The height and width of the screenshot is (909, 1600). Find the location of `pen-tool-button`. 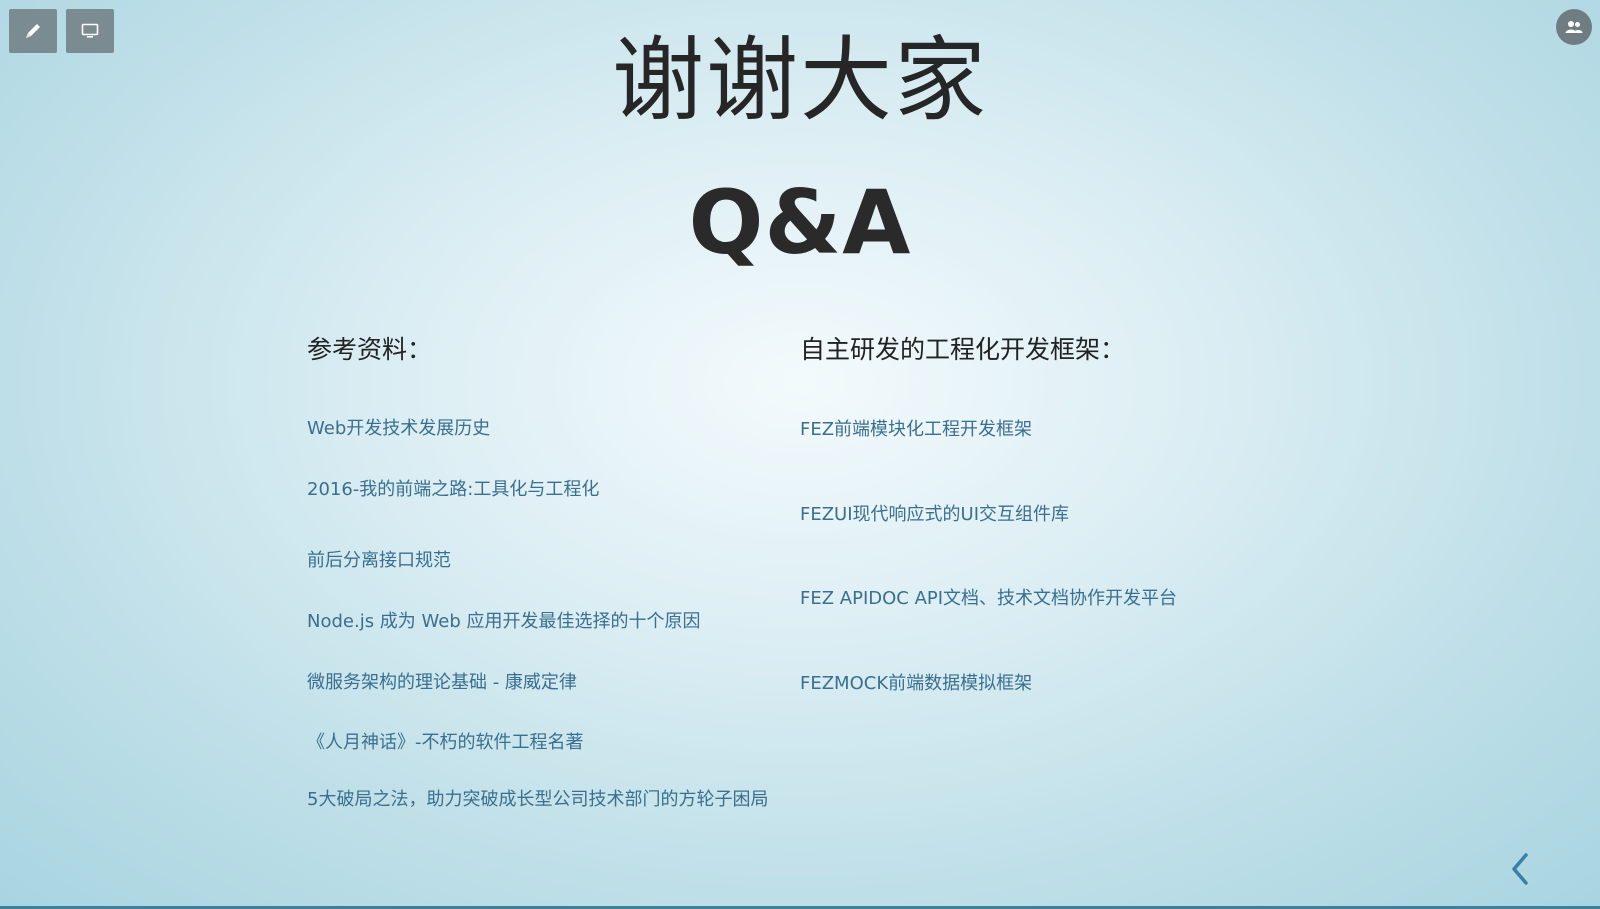

pen-tool-button is located at coordinates (33, 31).